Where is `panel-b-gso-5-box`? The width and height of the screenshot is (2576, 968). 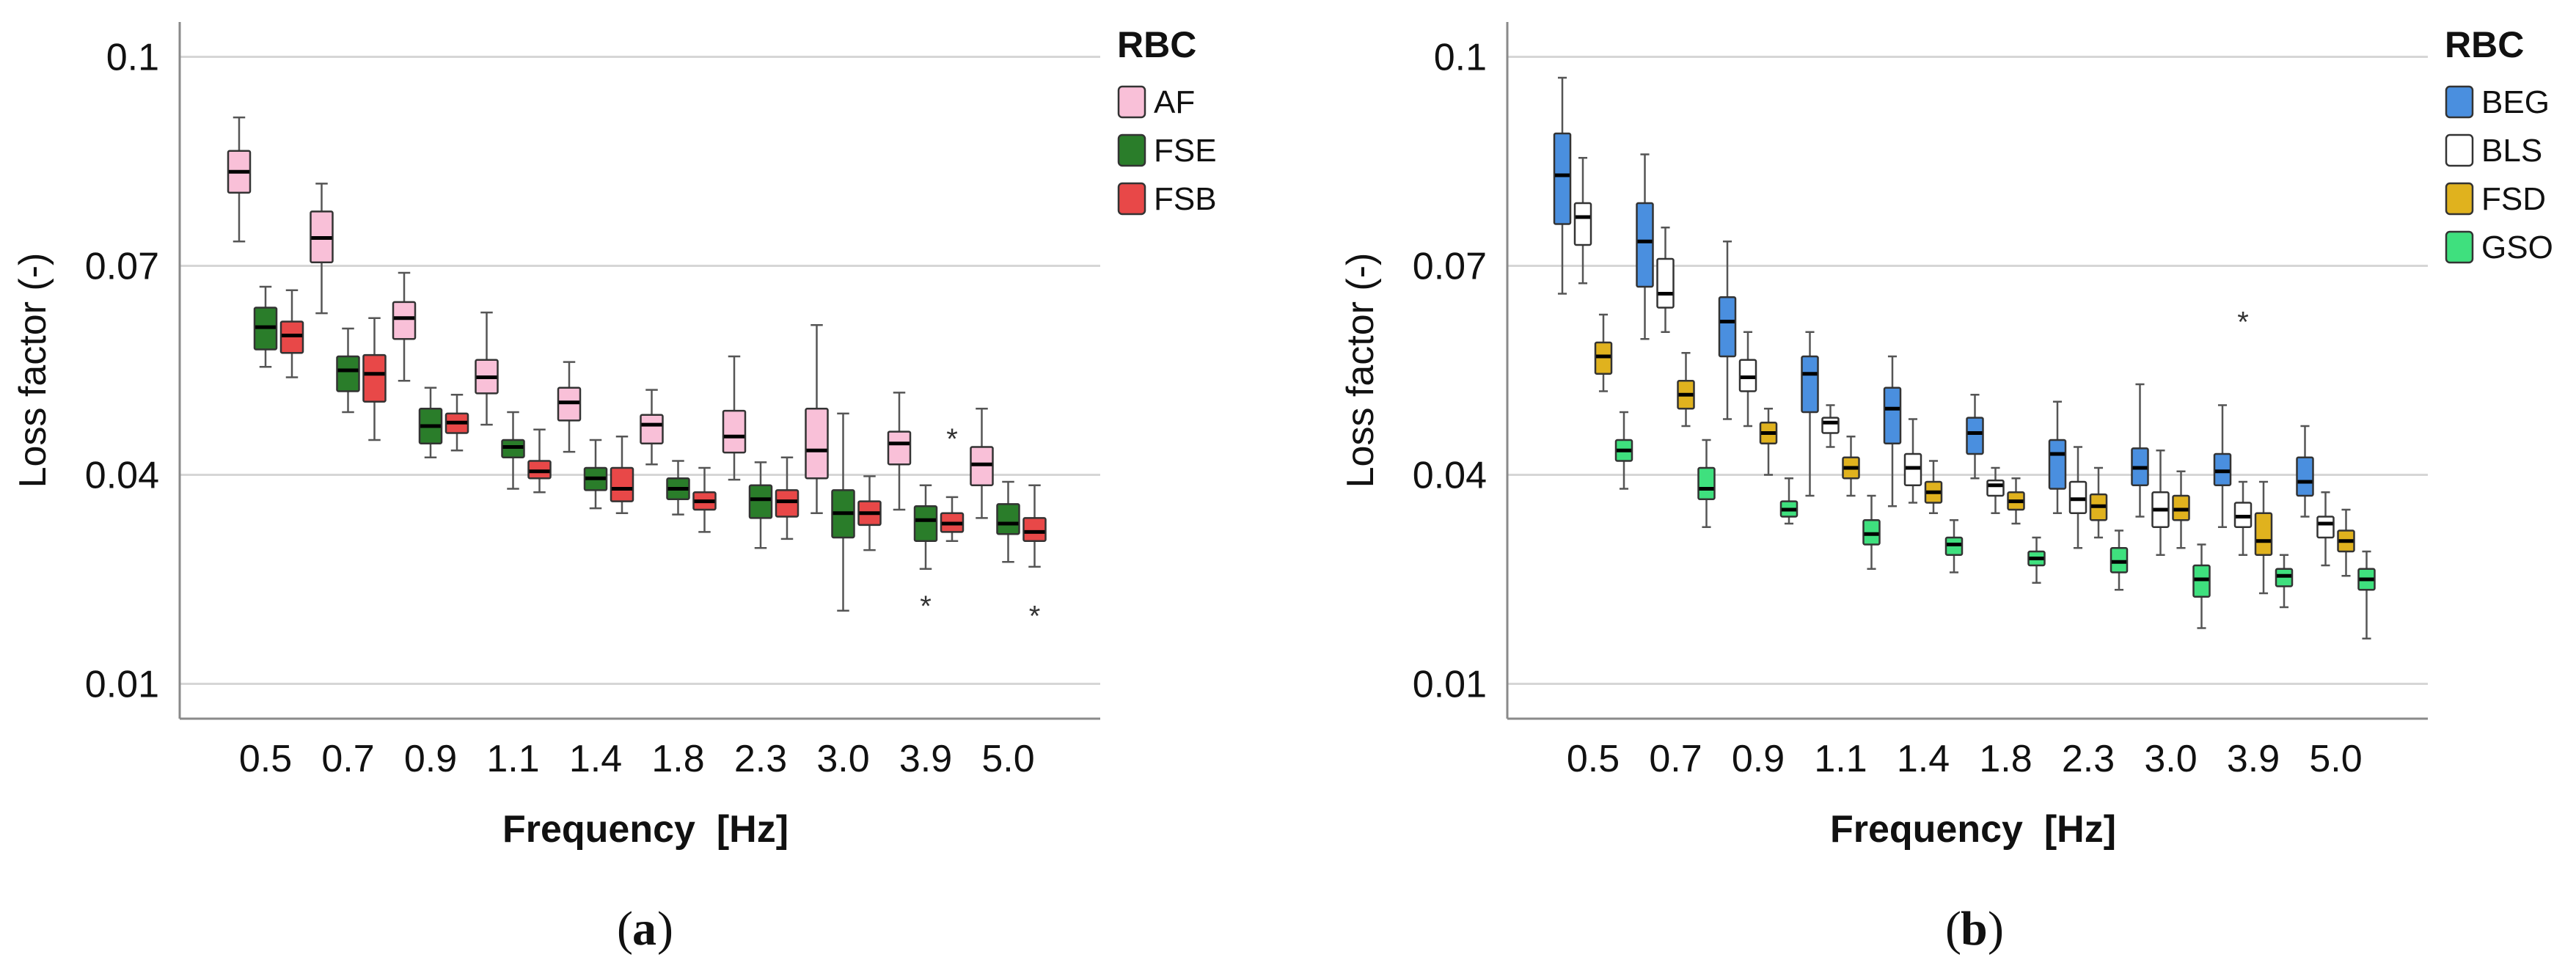
panel-b-gso-5-box is located at coordinates (2036, 560).